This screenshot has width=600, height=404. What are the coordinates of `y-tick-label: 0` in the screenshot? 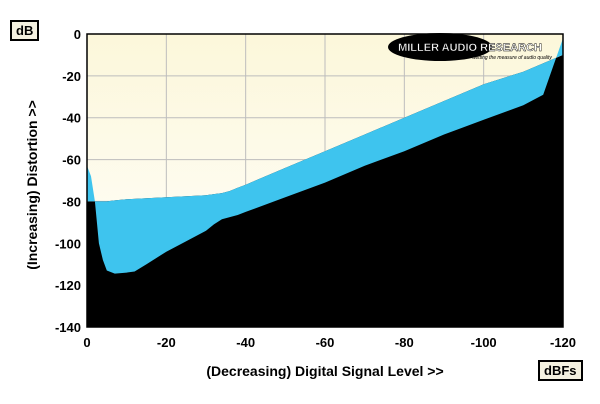 It's located at (77, 34).